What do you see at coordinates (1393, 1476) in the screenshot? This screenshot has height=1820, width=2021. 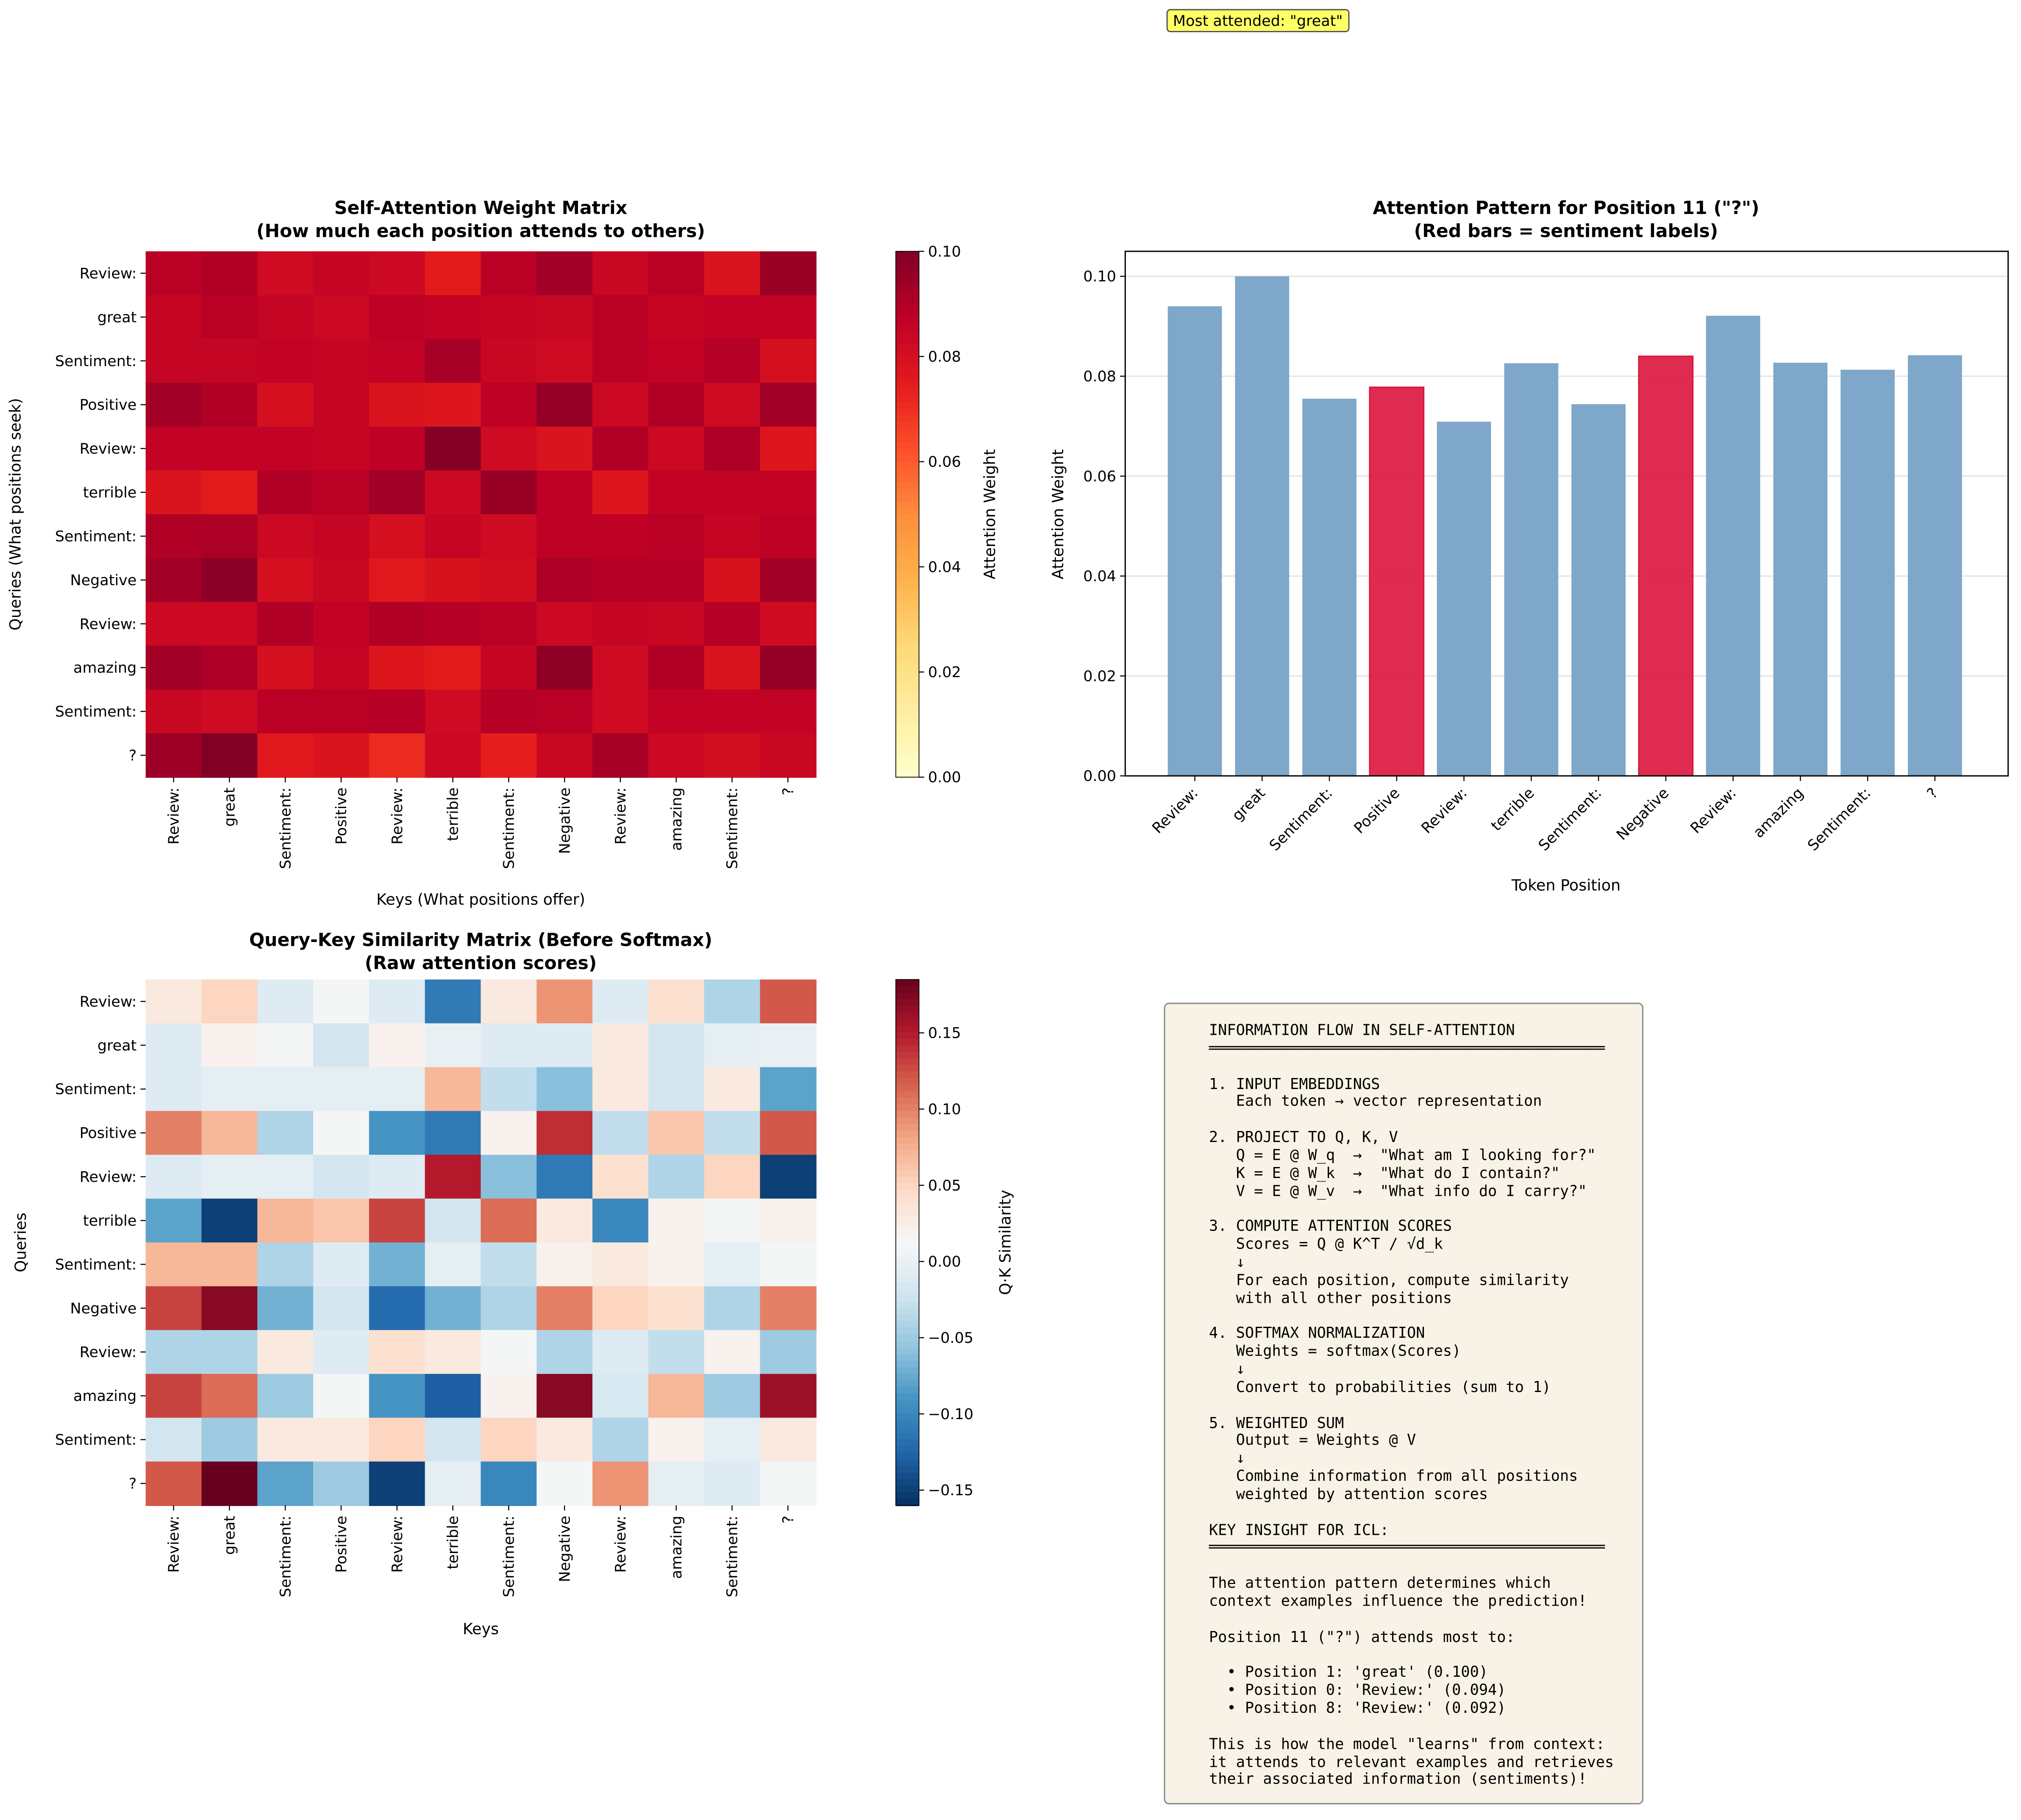 I see `textbox-line: Combine information from all positions` at bounding box center [1393, 1476].